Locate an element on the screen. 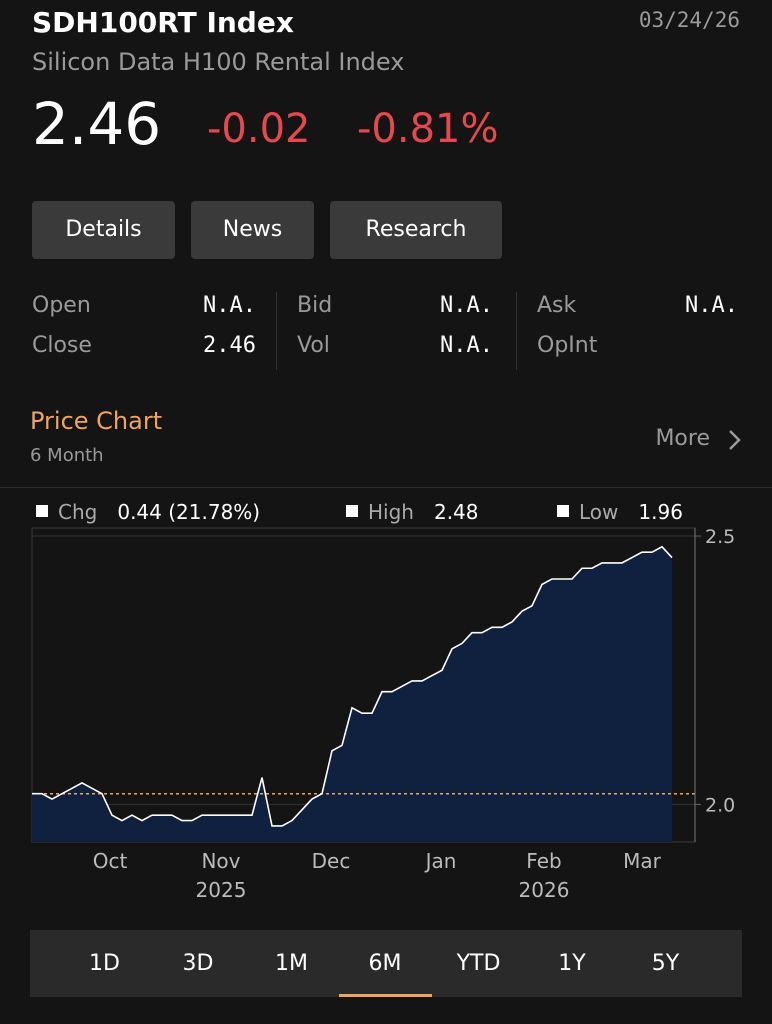 This screenshot has width=772, height=1024. change: -0.02 is located at coordinates (259, 129).